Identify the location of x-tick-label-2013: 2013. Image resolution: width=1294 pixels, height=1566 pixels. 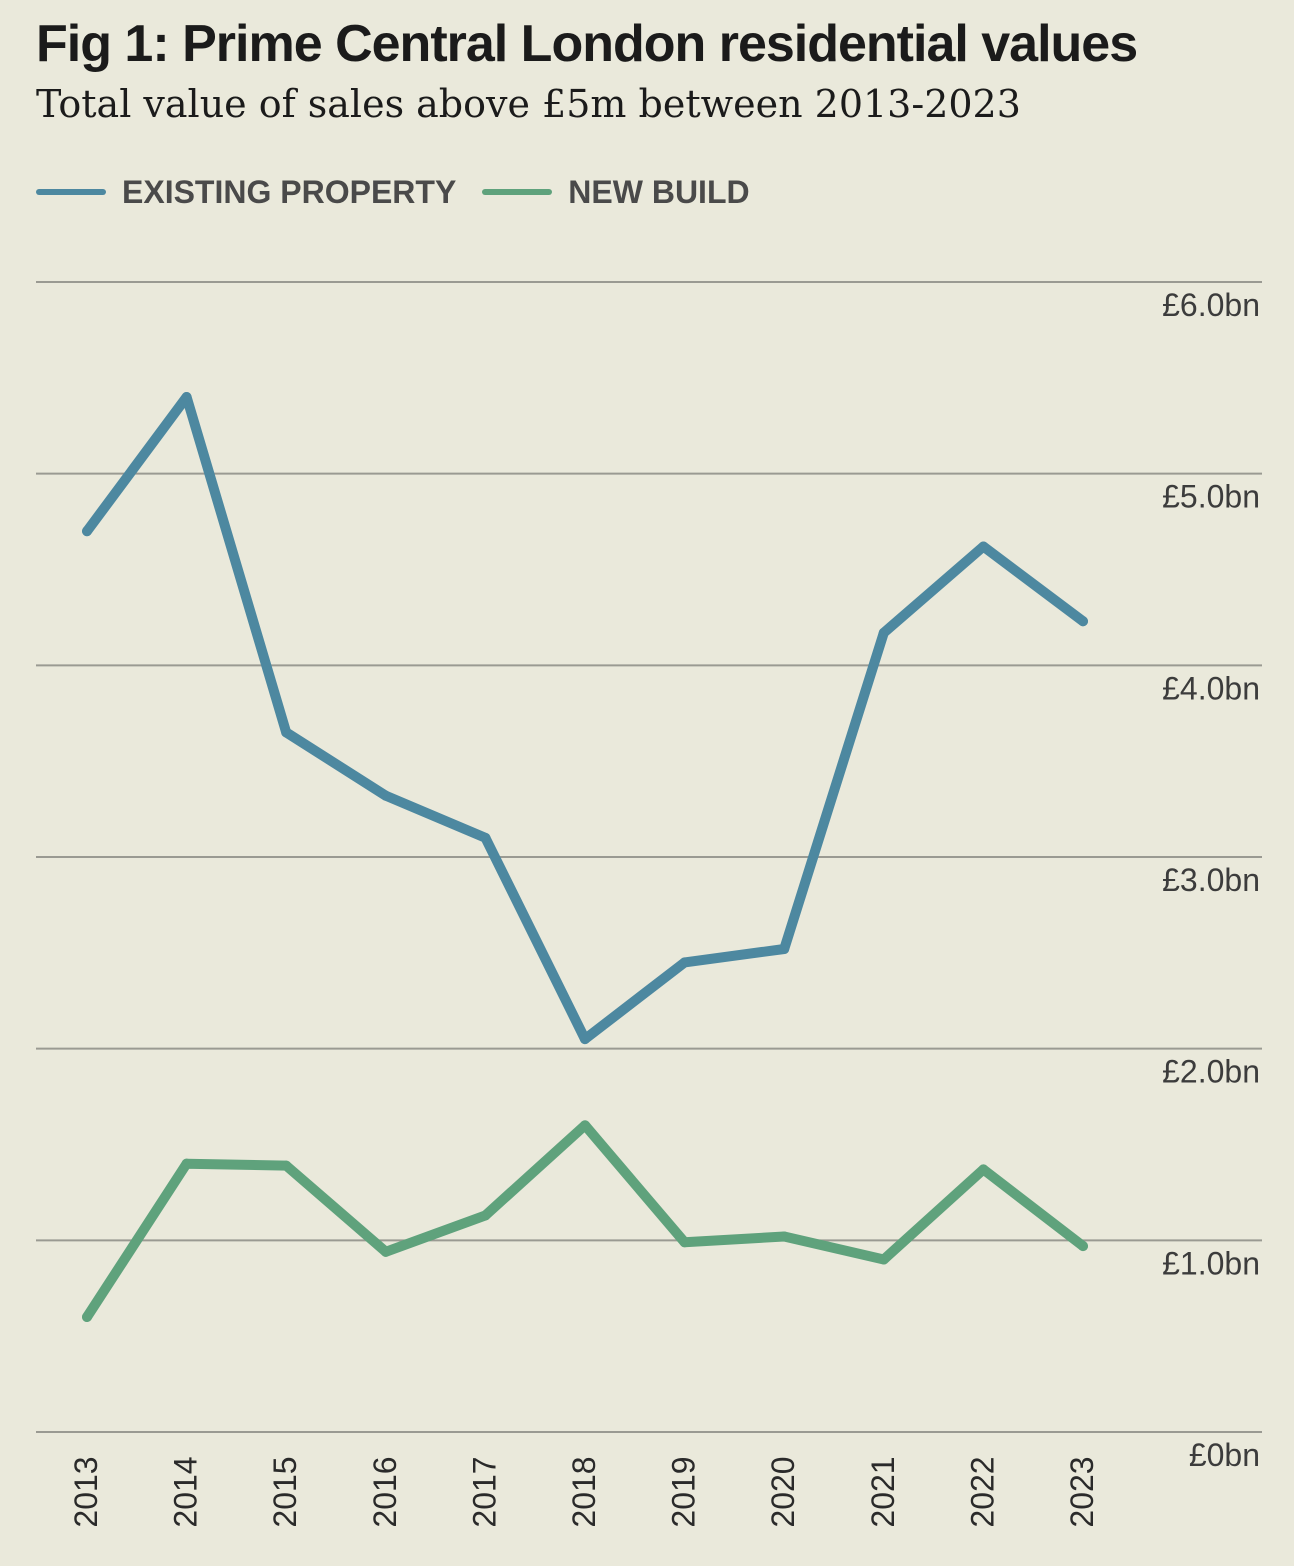
(86, 1491).